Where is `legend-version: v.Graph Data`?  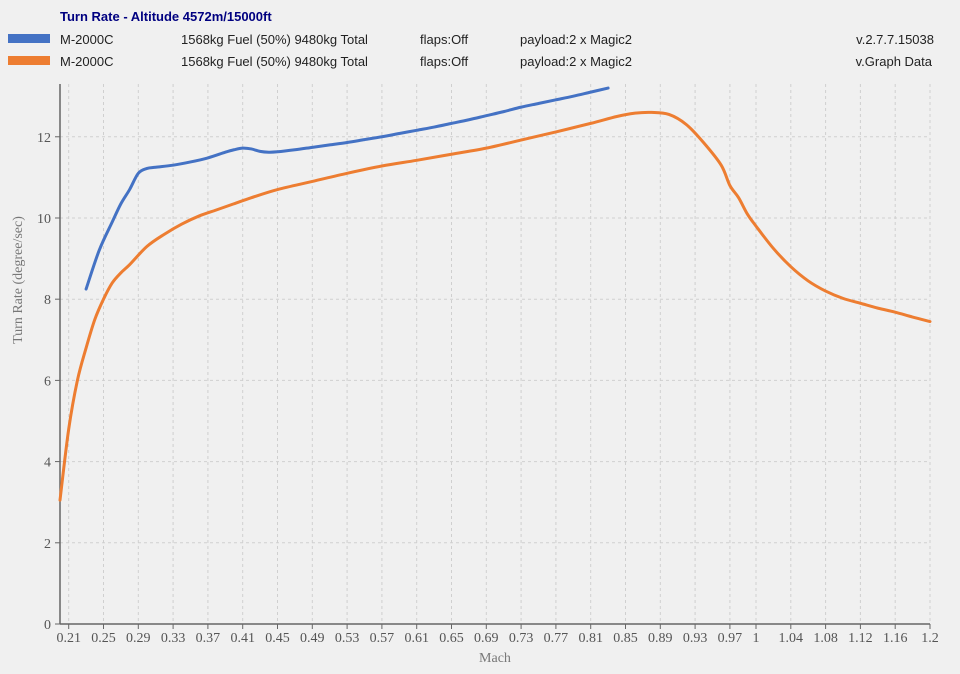 legend-version: v.Graph Data is located at coordinates (894, 61).